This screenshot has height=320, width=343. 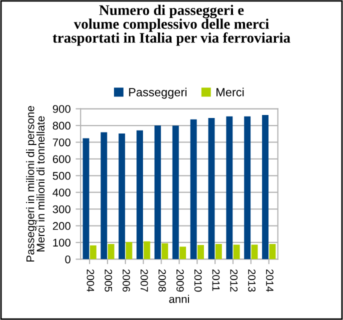 I want to click on y-axis-title: Passeggeri in milioni di persone Merci in milioni di tonnellate, so click(x=35, y=184).